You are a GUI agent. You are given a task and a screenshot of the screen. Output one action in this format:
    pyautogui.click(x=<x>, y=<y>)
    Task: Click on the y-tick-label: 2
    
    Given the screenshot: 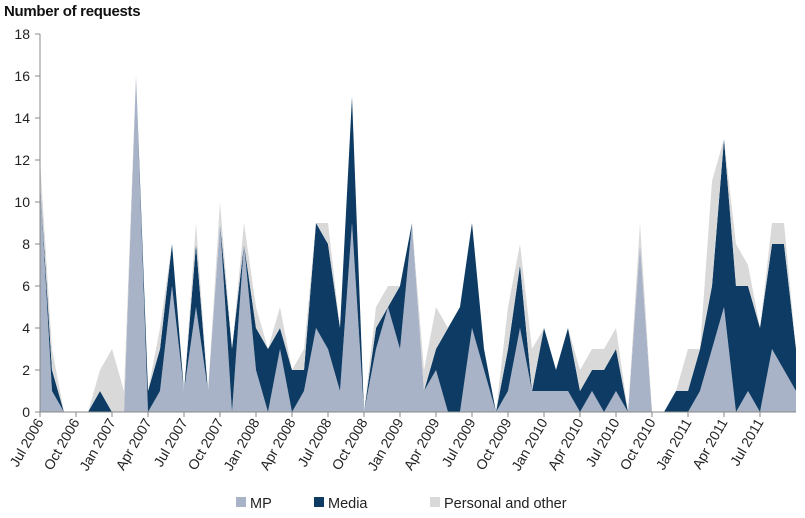 What is the action you would take?
    pyautogui.click(x=26, y=370)
    